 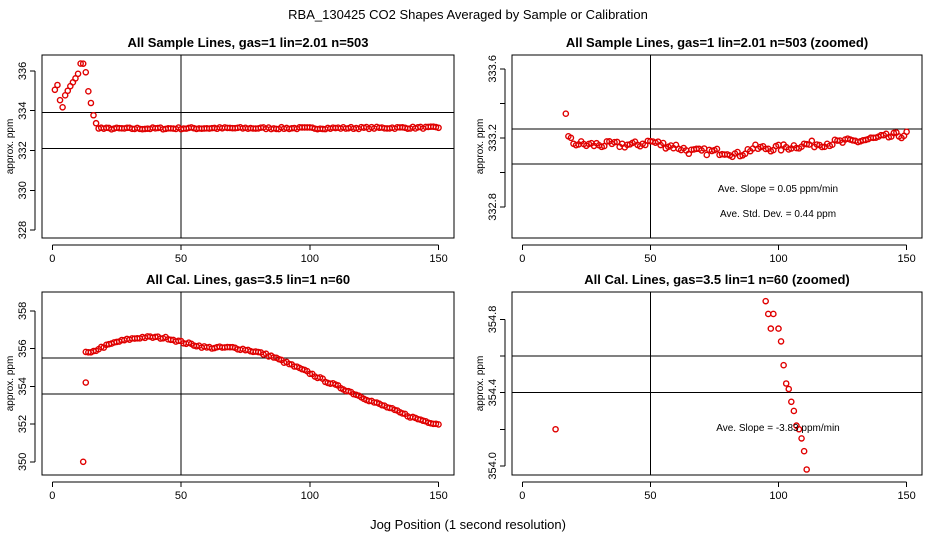 I want to click on y-tick-label: 336, so click(x=23, y=71).